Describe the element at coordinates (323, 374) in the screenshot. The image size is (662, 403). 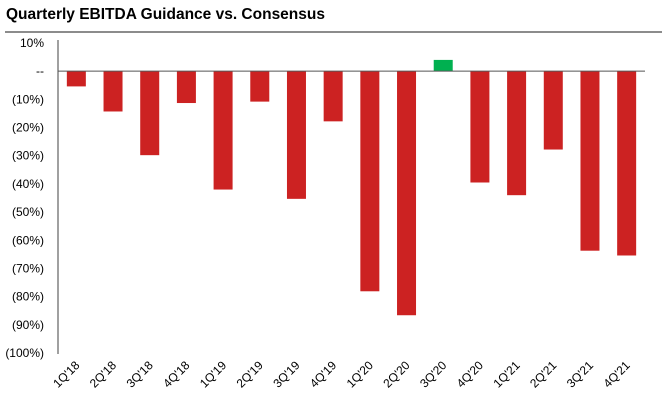
I see `x-tick-label: 4Q'19` at that location.